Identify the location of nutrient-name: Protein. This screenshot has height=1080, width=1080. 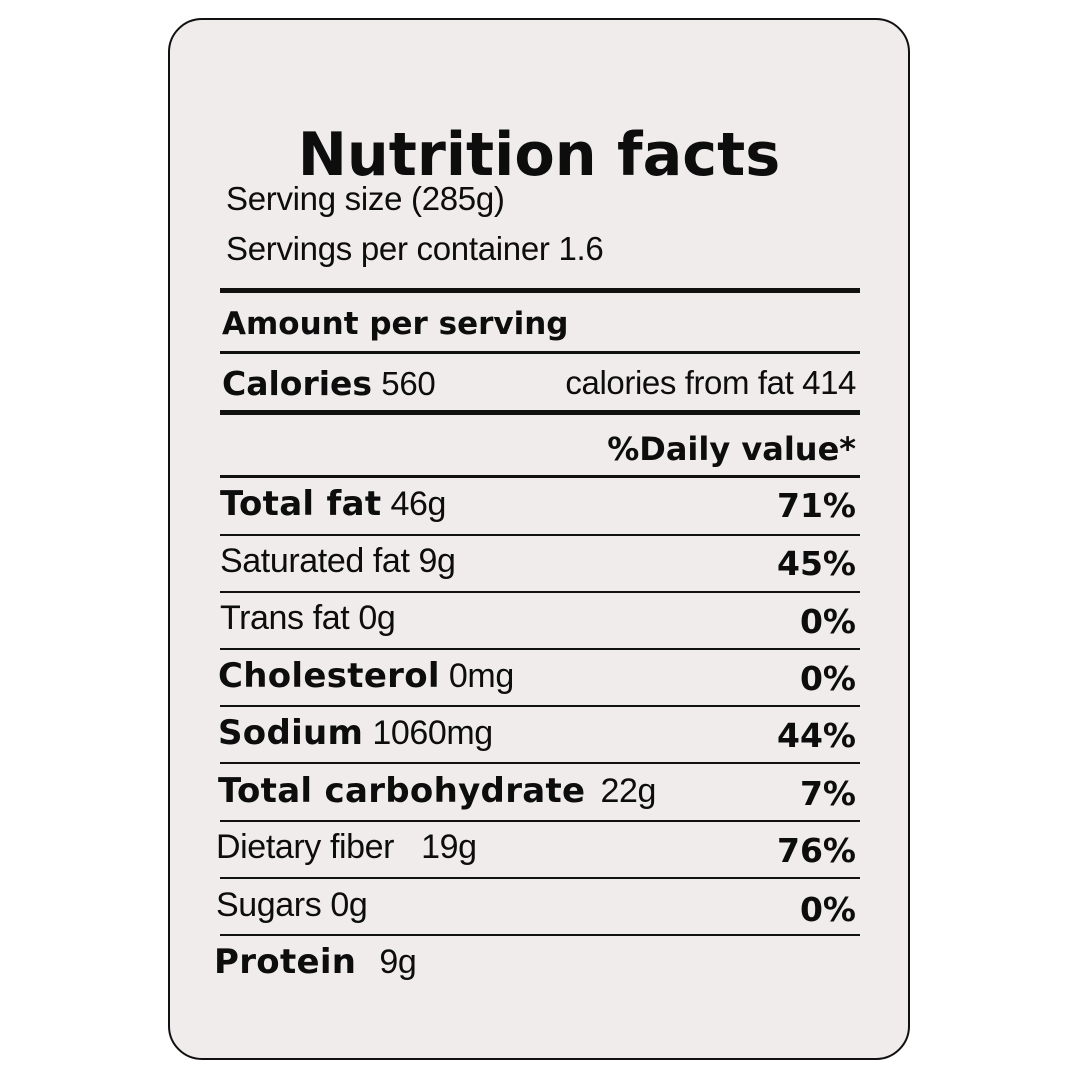
(285, 962).